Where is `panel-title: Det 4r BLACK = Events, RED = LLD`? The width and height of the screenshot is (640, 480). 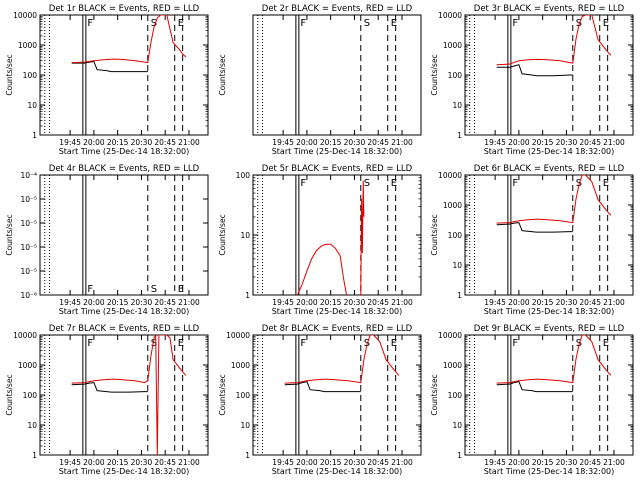
panel-title: Det 4r BLACK = Events, RED = LLD is located at coordinates (124, 169).